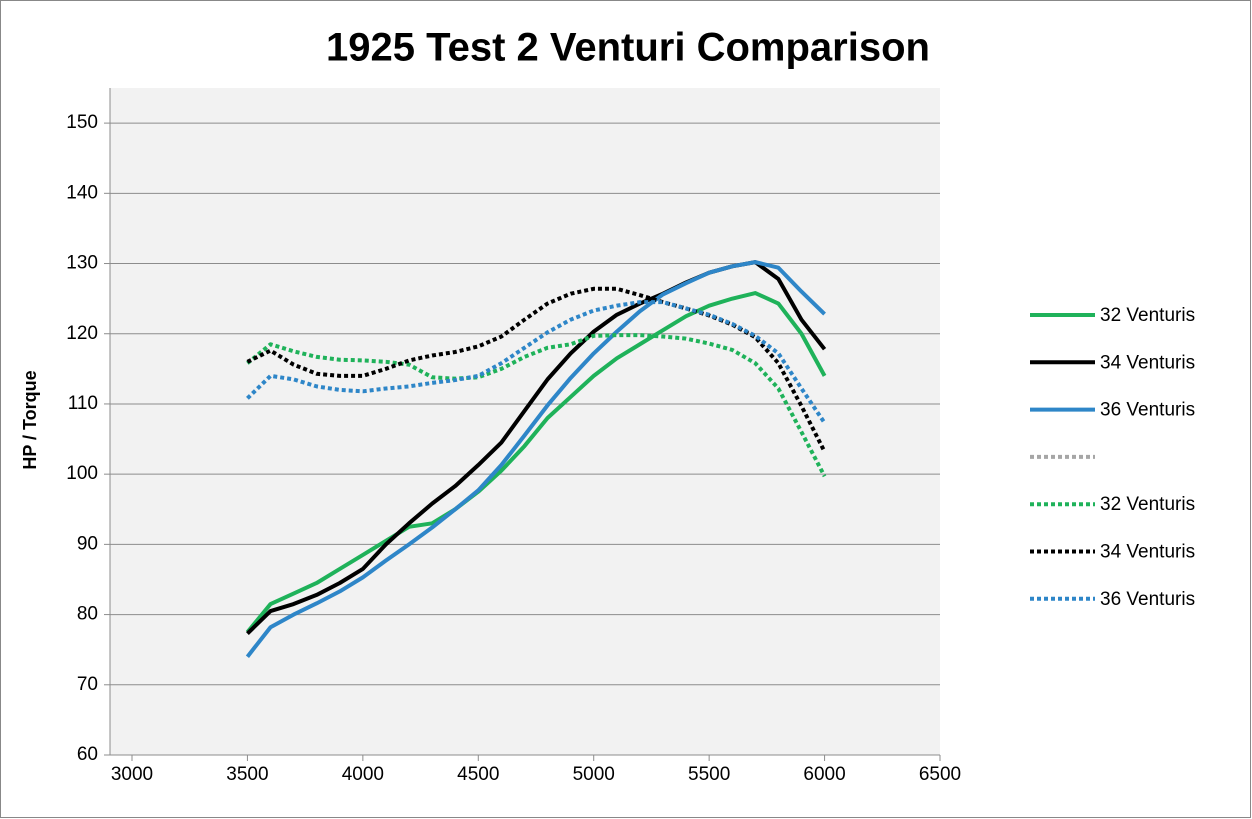 This screenshot has width=1252, height=819. Describe the element at coordinates (82, 192) in the screenshot. I see `y-tick-label: 140` at that location.